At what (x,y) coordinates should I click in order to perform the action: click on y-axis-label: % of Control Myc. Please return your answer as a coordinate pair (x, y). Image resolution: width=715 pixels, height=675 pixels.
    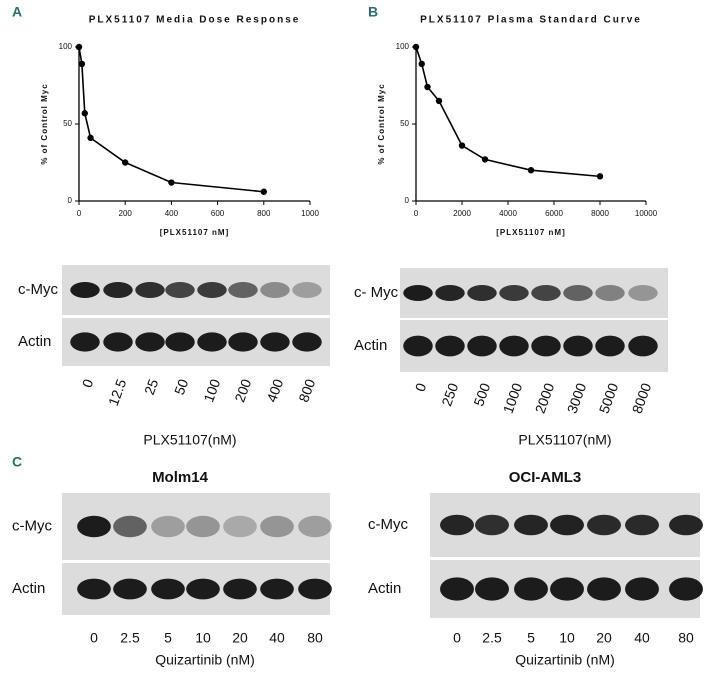
    Looking at the image, I should click on (44, 123).